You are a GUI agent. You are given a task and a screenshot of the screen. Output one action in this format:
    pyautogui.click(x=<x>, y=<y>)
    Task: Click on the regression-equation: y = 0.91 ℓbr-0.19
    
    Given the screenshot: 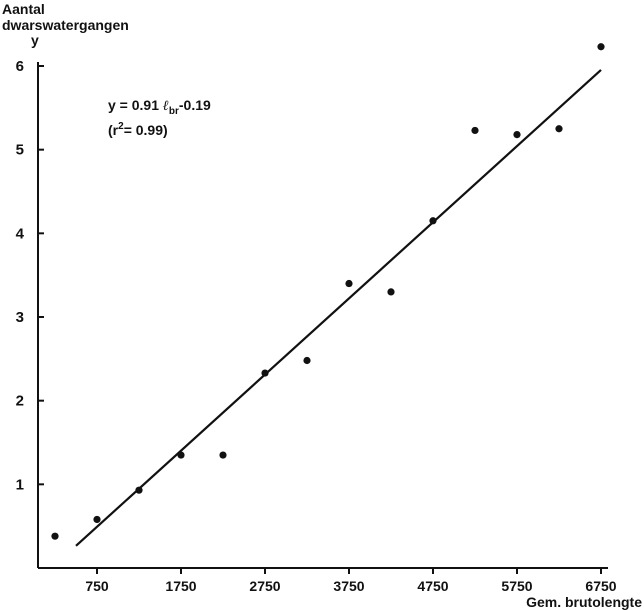 What is the action you would take?
    pyautogui.click(x=159, y=107)
    